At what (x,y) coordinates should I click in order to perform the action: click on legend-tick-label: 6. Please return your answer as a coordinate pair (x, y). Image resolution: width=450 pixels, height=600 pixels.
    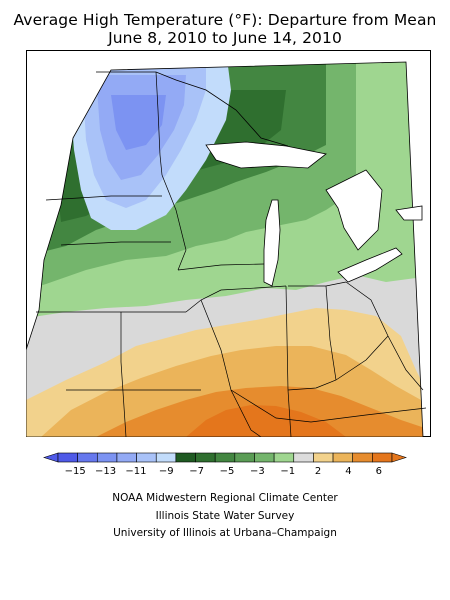
    Looking at the image, I should click on (379, 471).